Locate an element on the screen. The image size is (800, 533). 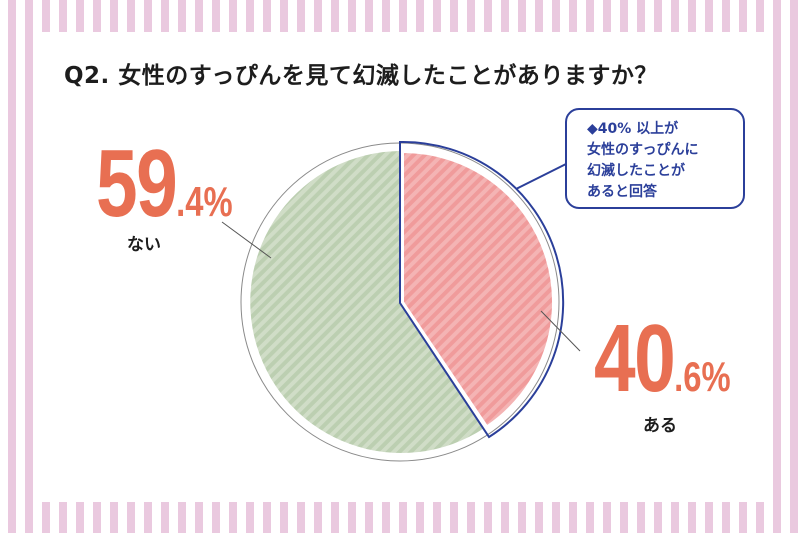
percent-dec: .6% is located at coordinates (702, 376).